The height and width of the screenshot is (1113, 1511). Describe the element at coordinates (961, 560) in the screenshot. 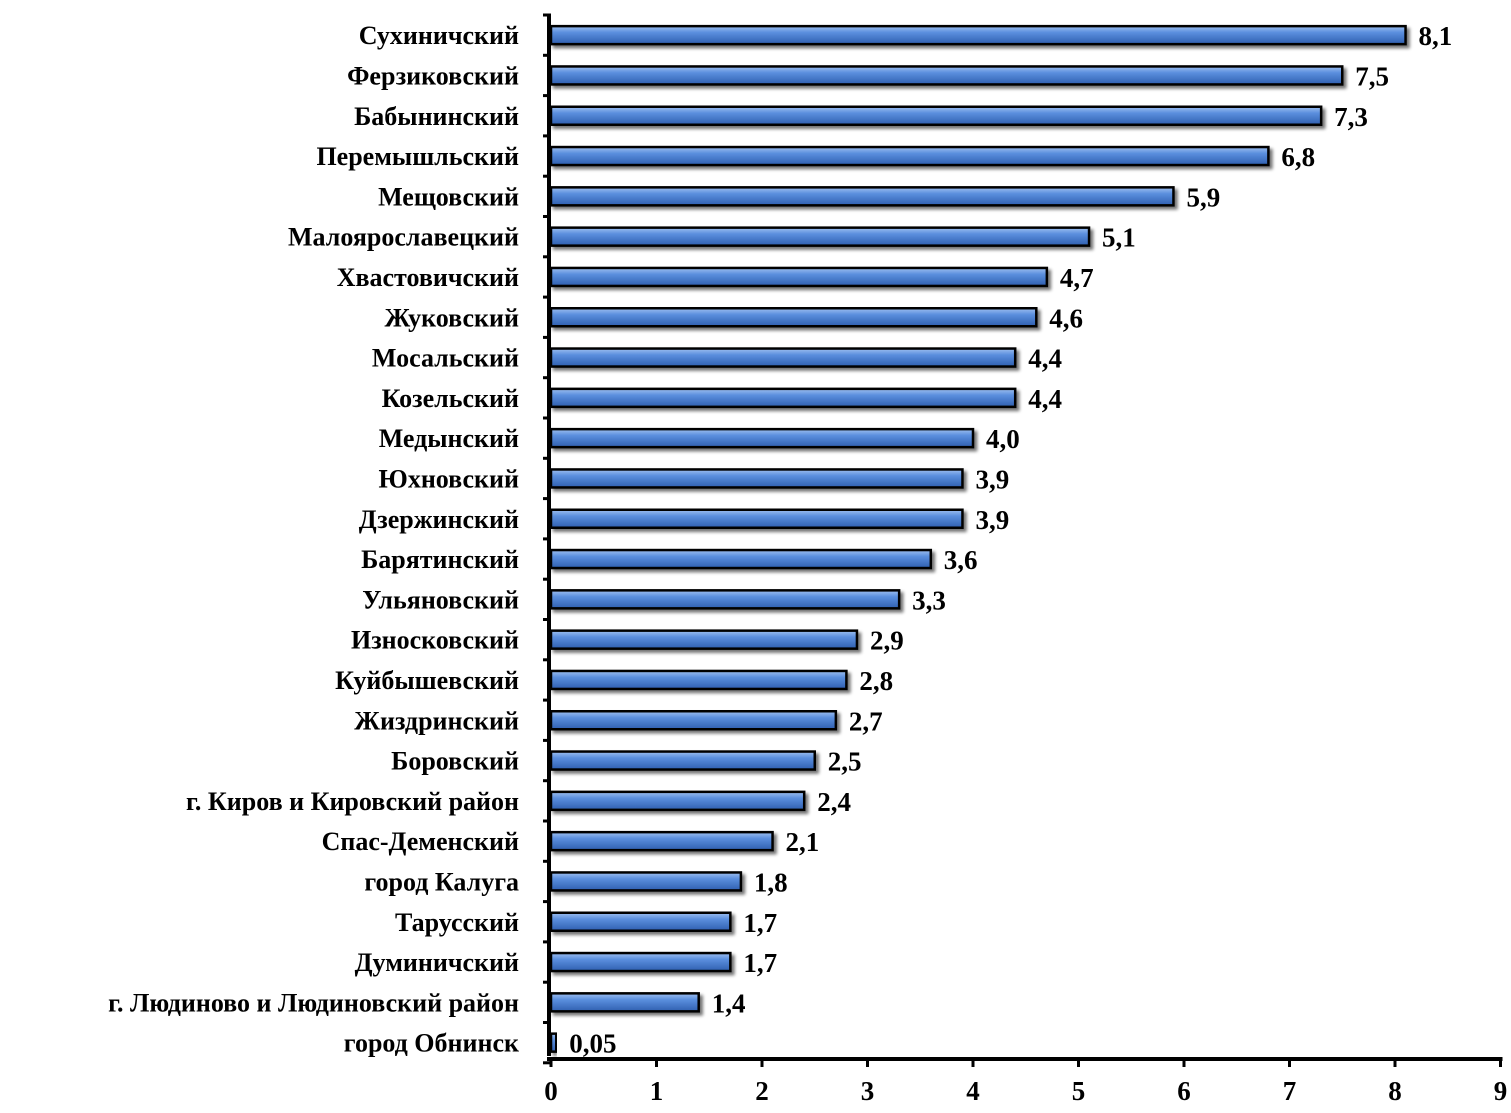

I see `value-label: 3,6` at that location.